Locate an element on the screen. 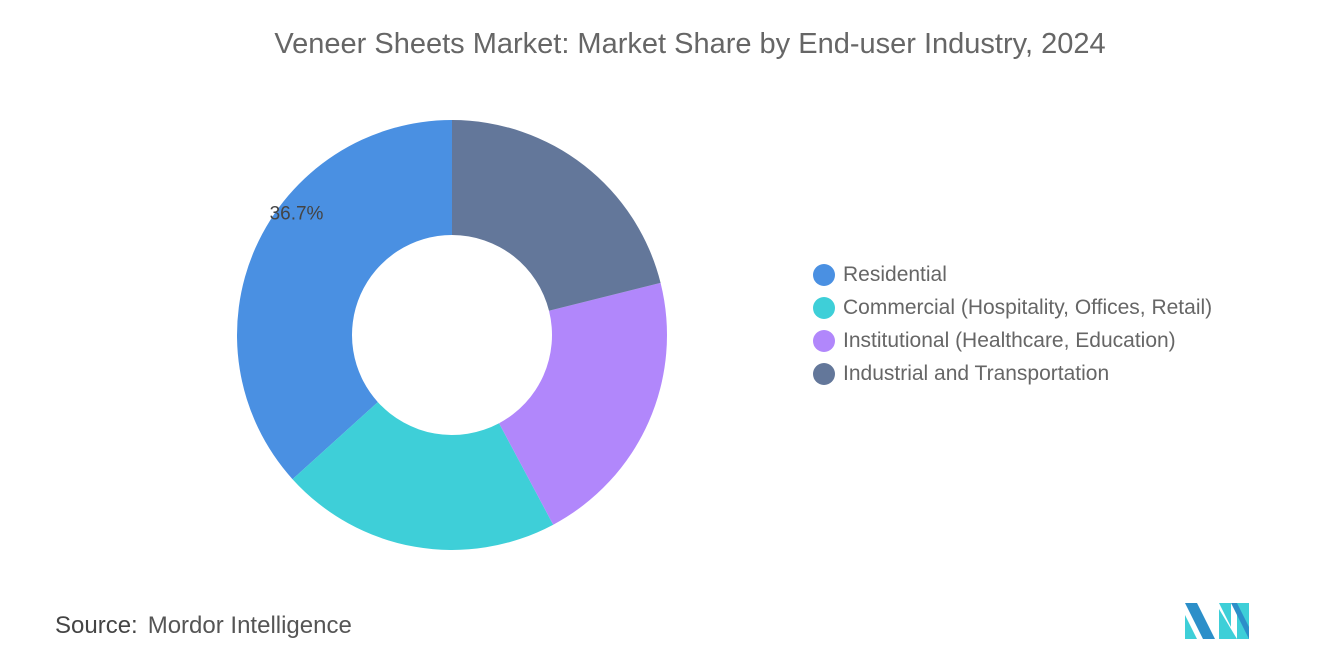 This screenshot has width=1320, height=665. slice-commercial is located at coordinates (423, 476).